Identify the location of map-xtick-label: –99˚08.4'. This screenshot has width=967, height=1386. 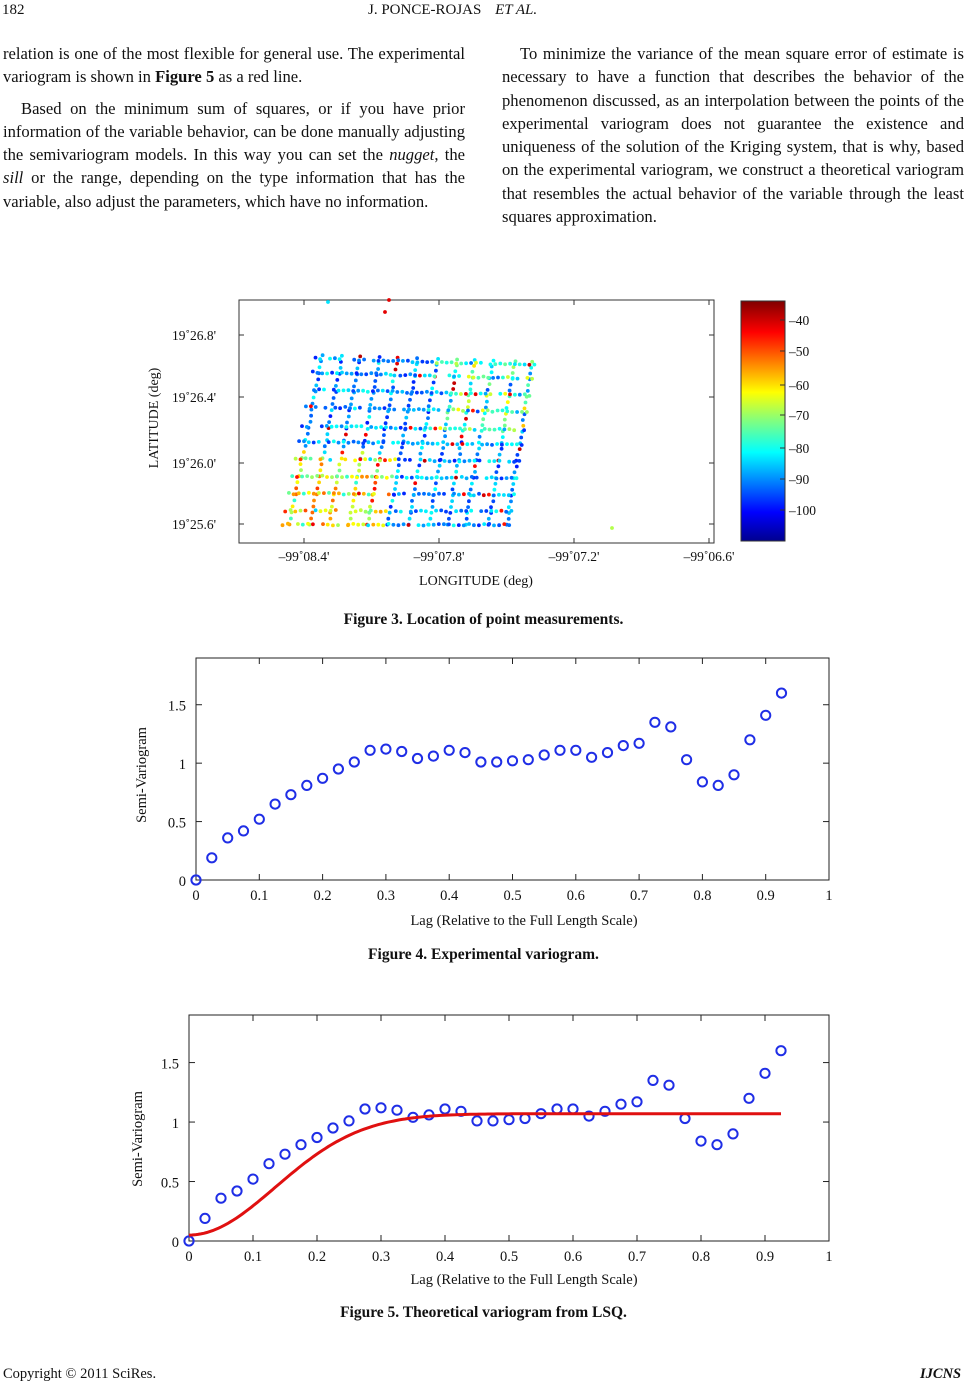
(304, 556).